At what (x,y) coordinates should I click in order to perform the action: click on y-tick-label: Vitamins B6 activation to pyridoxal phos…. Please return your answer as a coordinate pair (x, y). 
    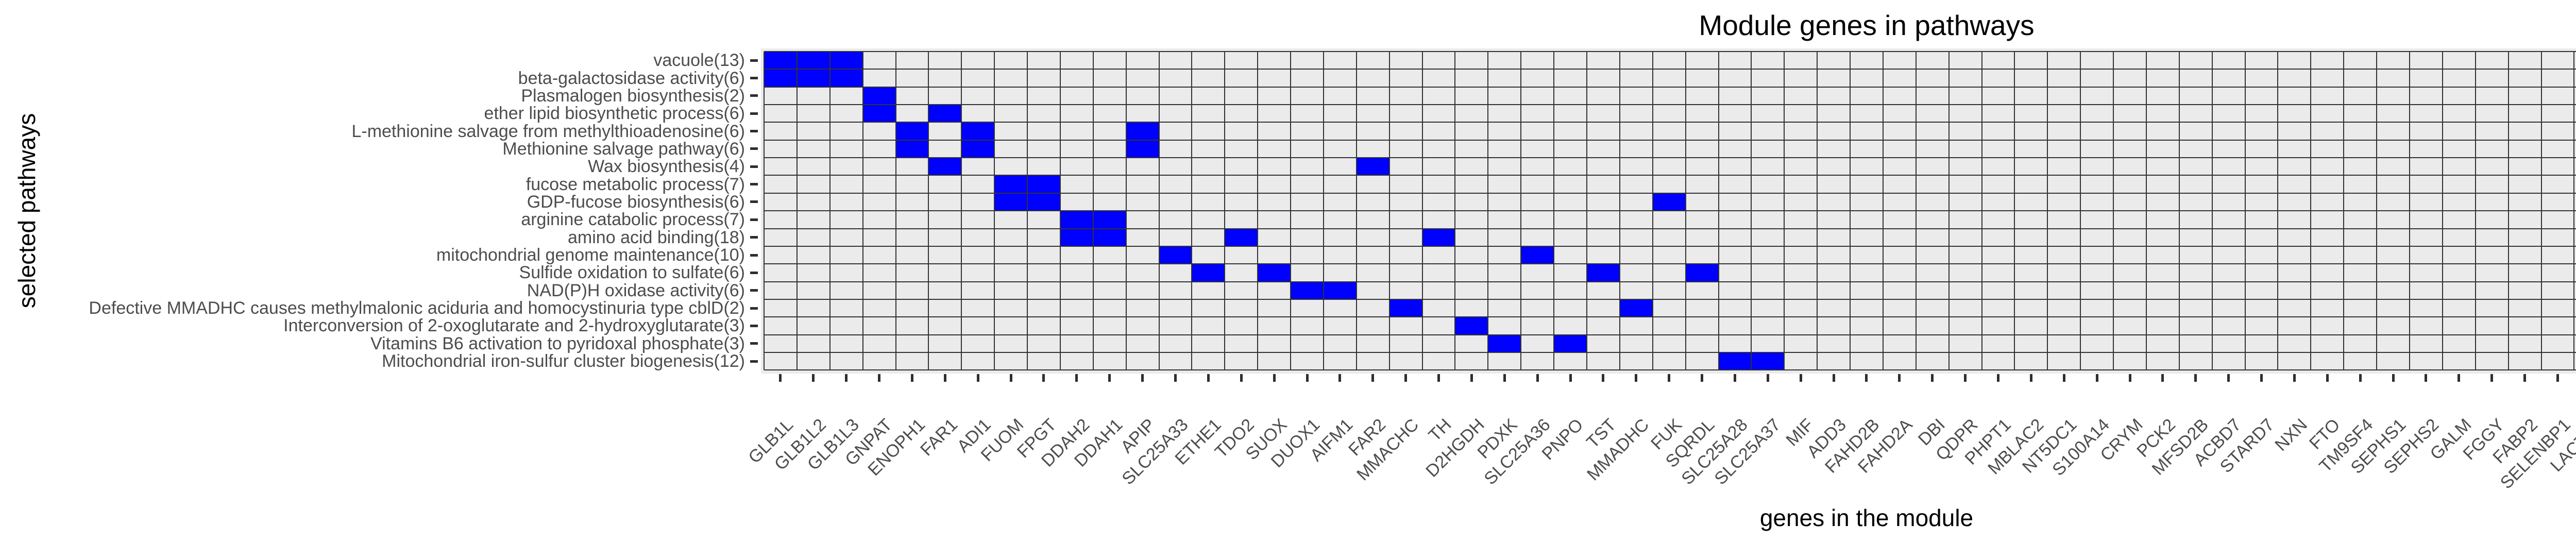
    Looking at the image, I should click on (557, 343).